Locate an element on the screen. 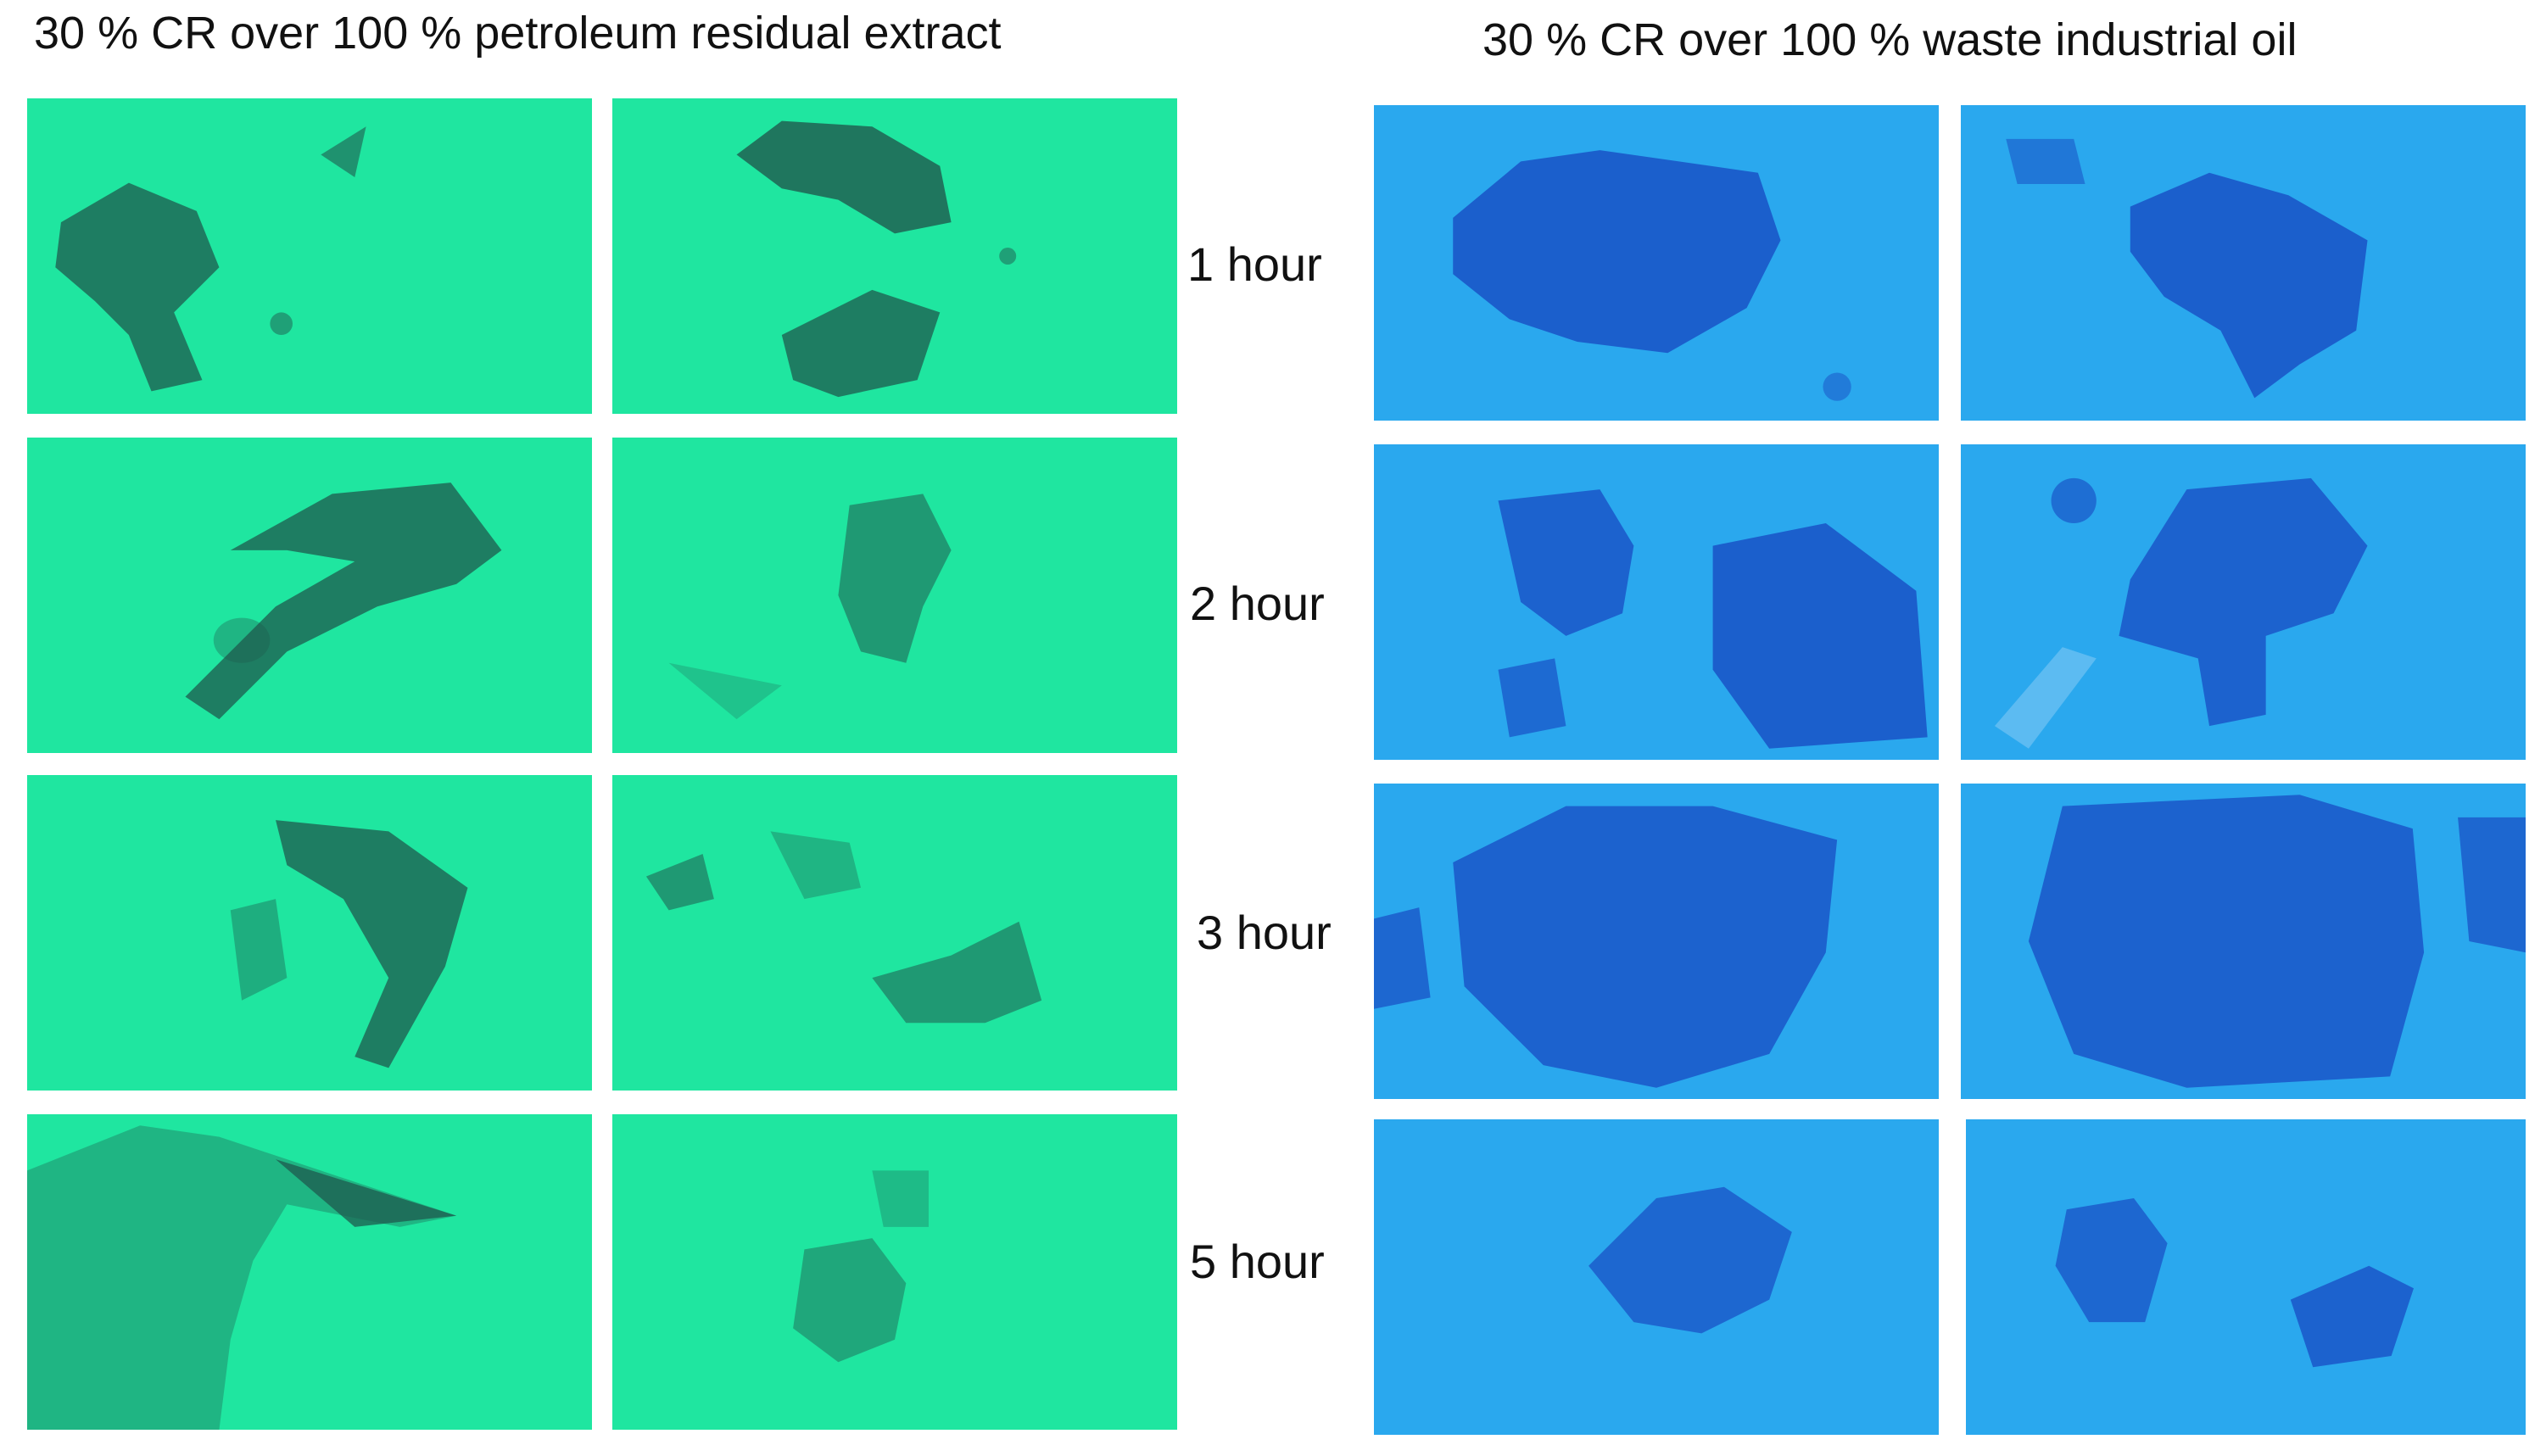 The width and height of the screenshot is (2546, 1456). right-panel-title: 30 % CR over 100 % waste industrial oil is located at coordinates (1890, 39).